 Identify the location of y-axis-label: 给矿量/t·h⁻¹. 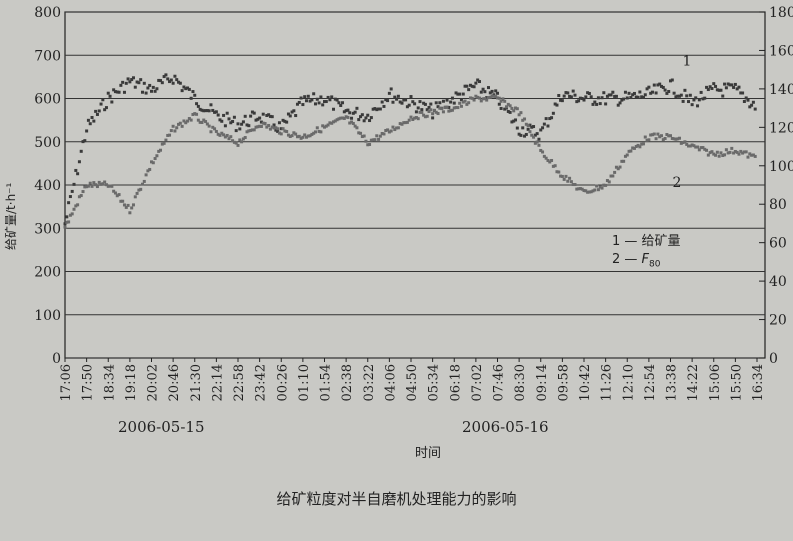
(11, 216).